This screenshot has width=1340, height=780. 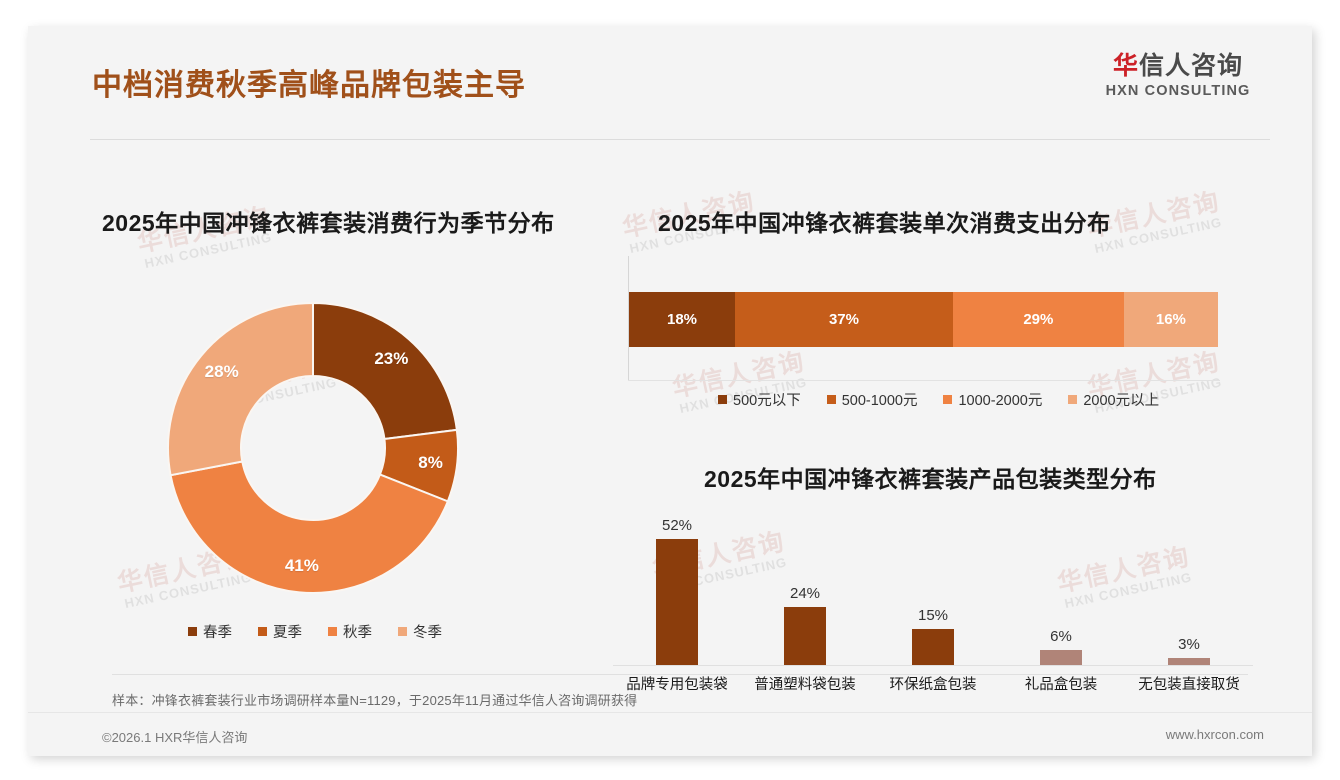 What do you see at coordinates (1189, 644) in the screenshot?
I see `column-value-label: 3%` at bounding box center [1189, 644].